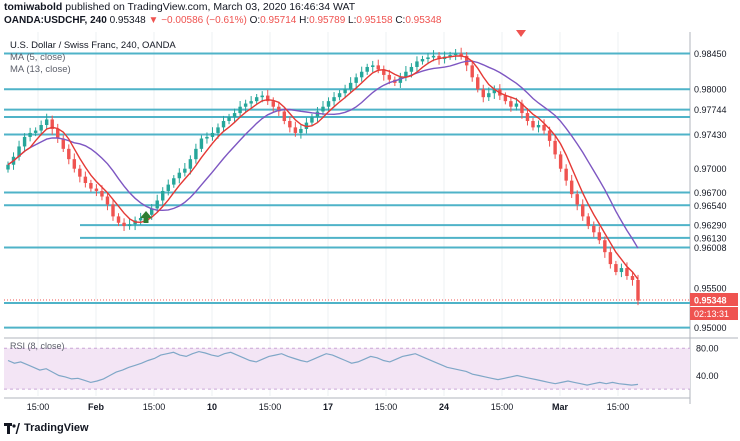 The height and width of the screenshot is (441, 740). I want to click on time-tick-label: 17, so click(328, 407).